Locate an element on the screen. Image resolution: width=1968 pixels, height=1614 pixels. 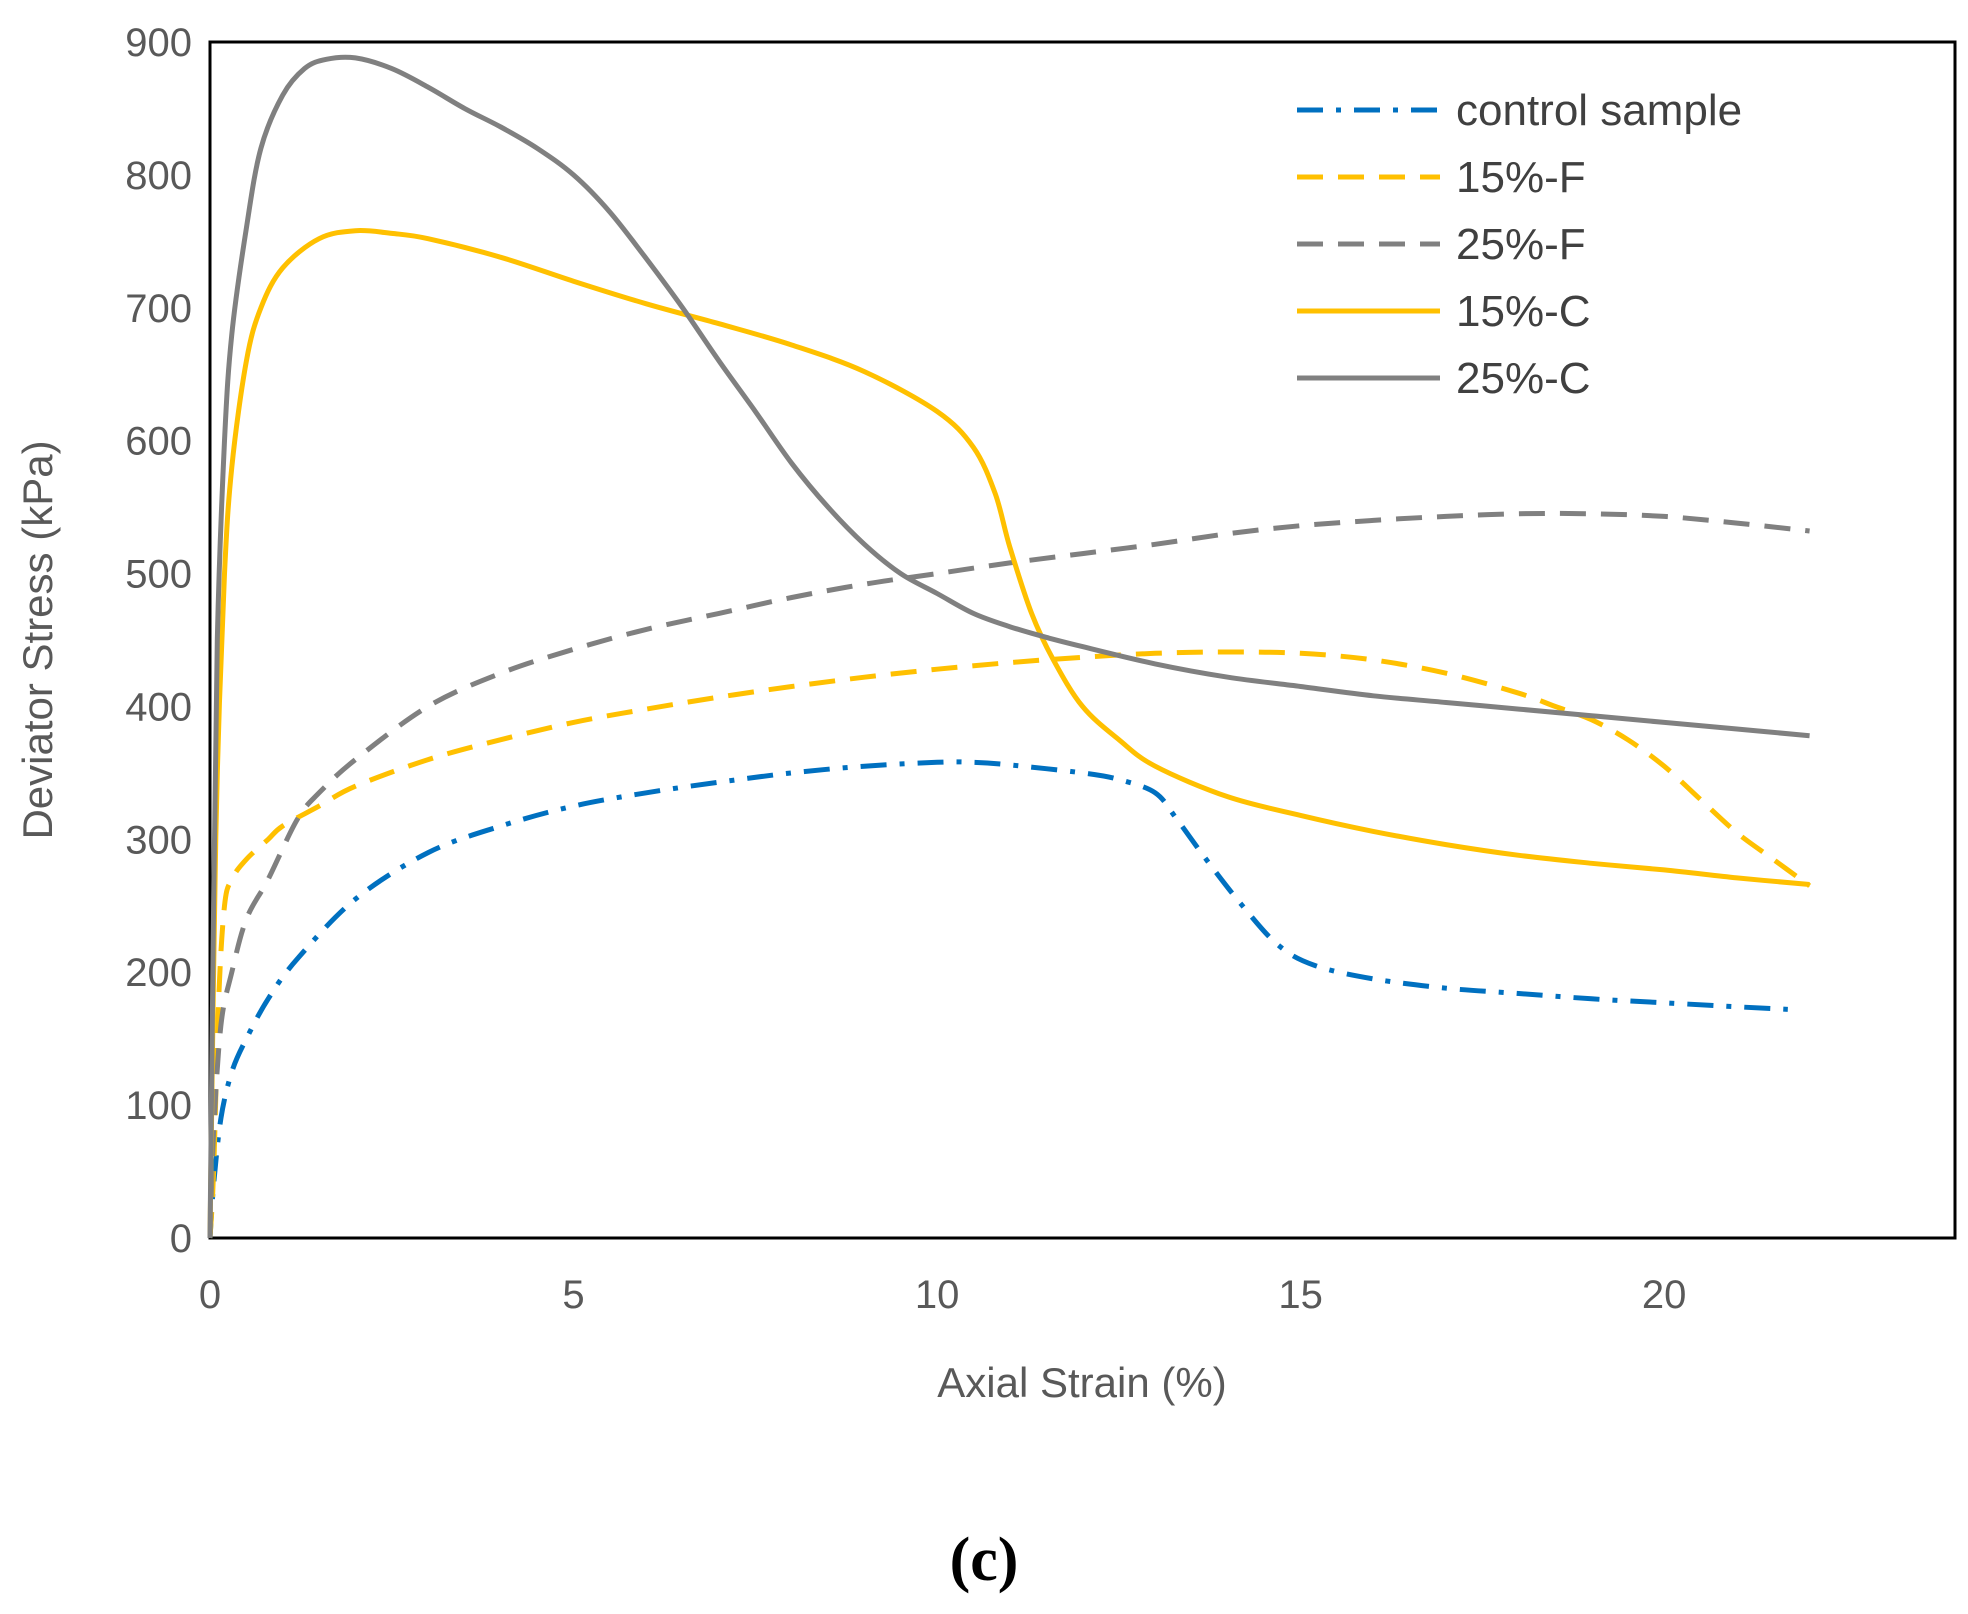
legend: control sample 15%-F 25%-F 15%-C 25%-C is located at coordinates (1519, 244).